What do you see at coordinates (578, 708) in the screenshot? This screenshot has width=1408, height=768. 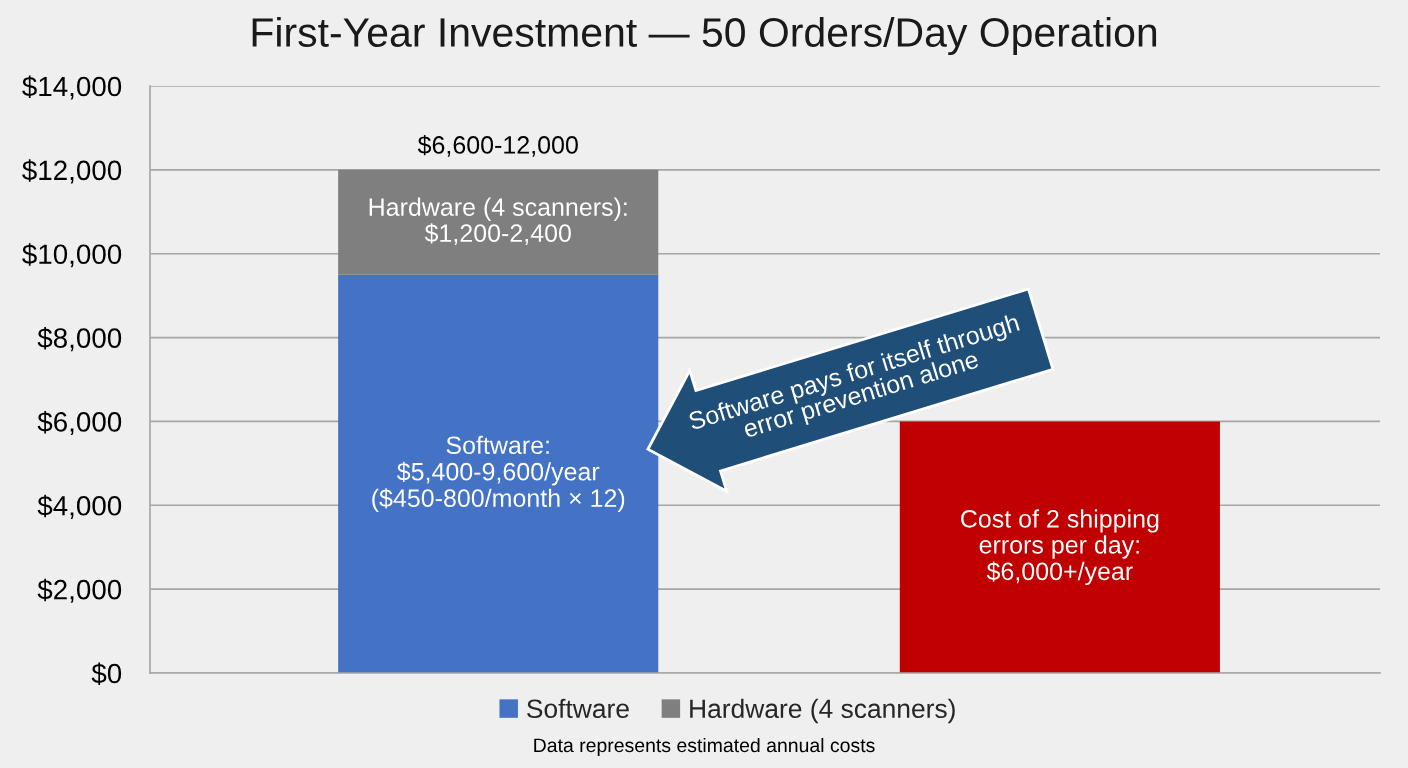 I see `legend-label: Software` at bounding box center [578, 708].